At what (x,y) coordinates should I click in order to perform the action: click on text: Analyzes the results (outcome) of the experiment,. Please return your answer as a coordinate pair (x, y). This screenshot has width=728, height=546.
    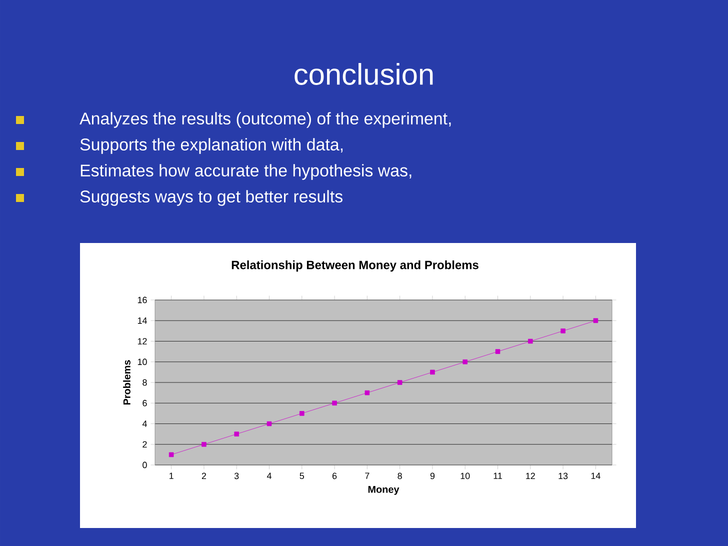
    Looking at the image, I should click on (265, 120).